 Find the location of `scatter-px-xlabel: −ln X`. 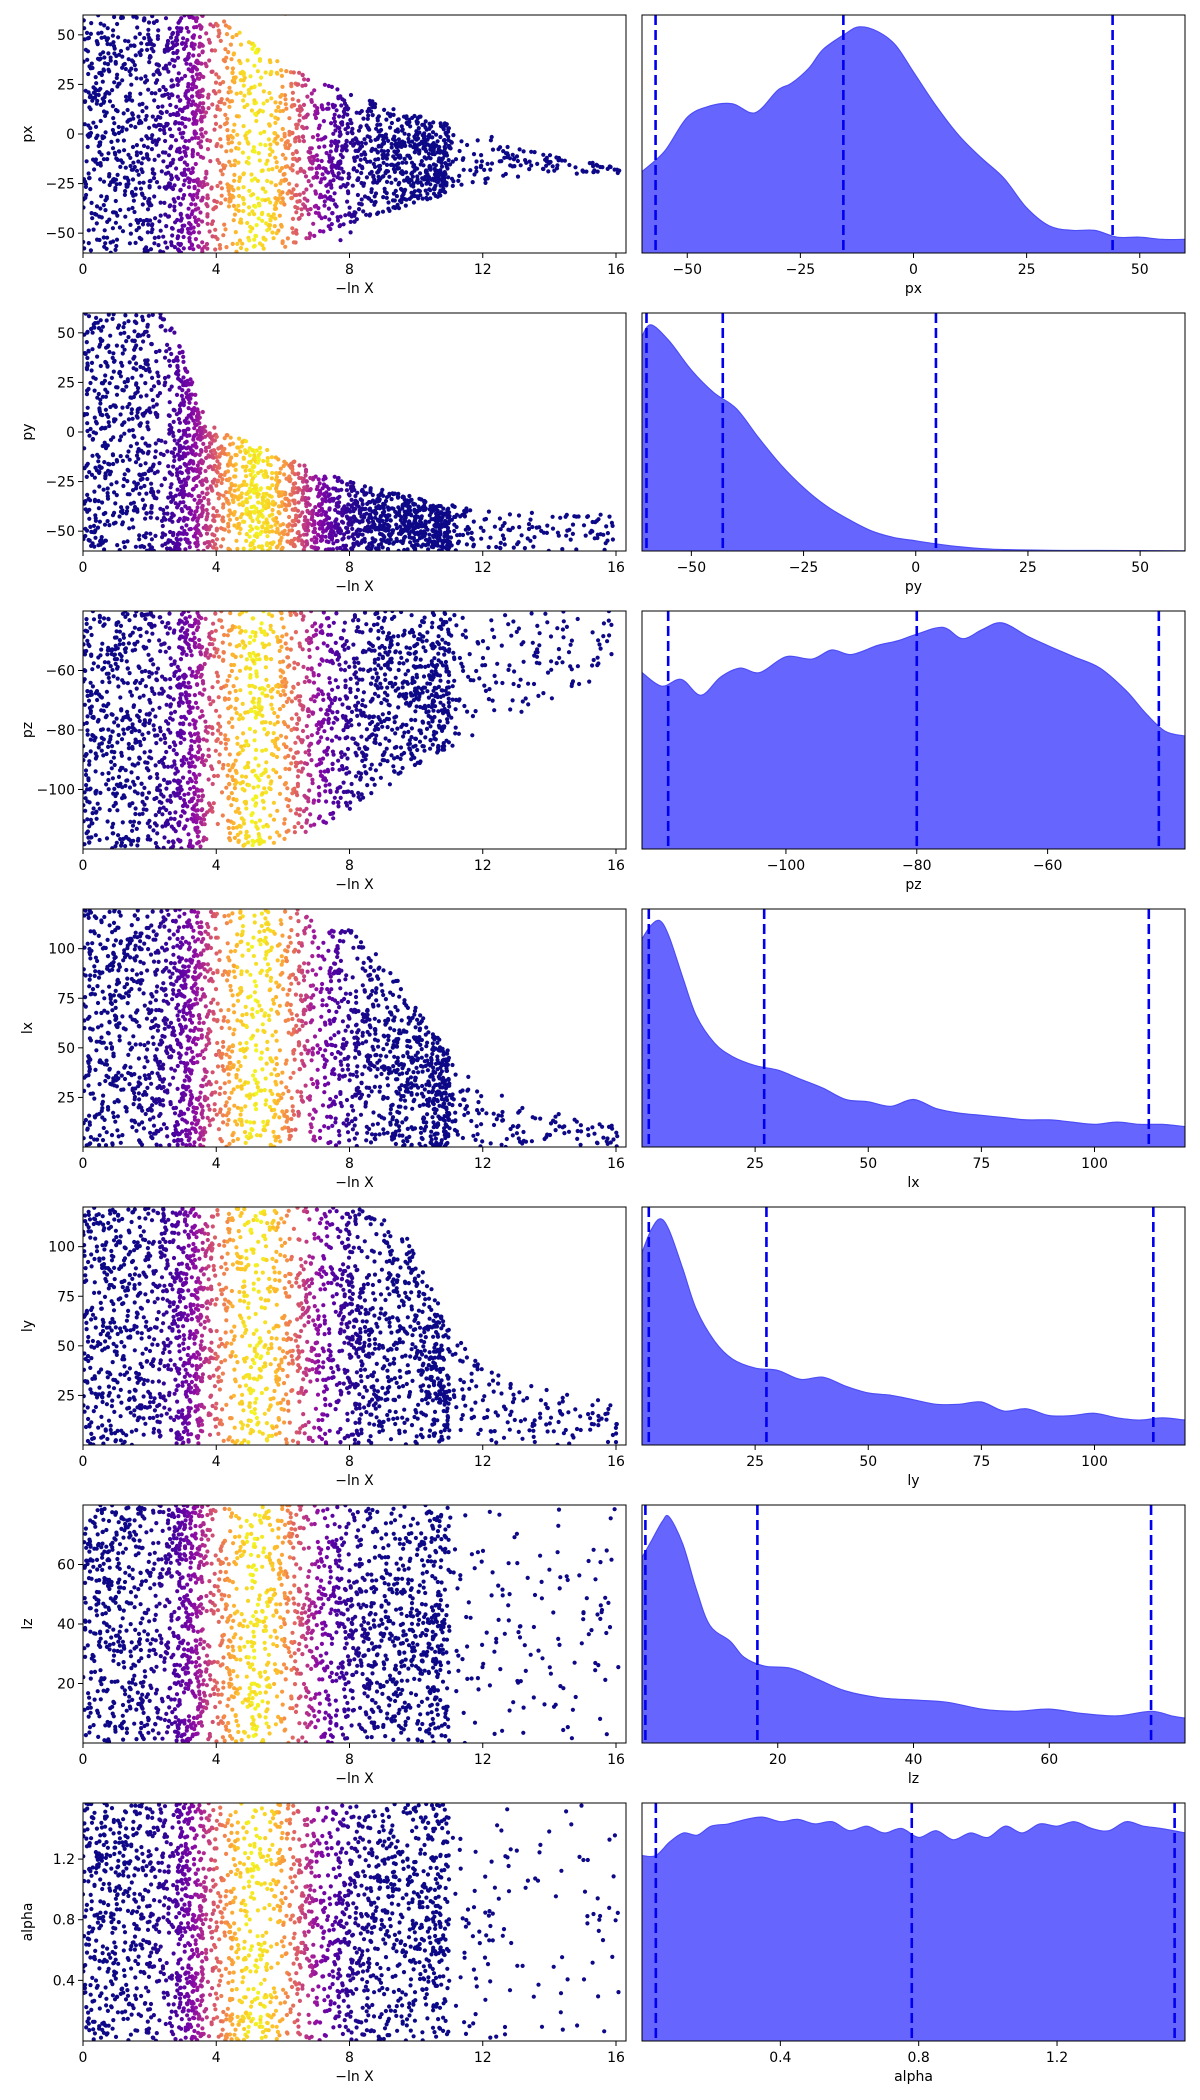

scatter-px-xlabel: −ln X is located at coordinates (354, 289).